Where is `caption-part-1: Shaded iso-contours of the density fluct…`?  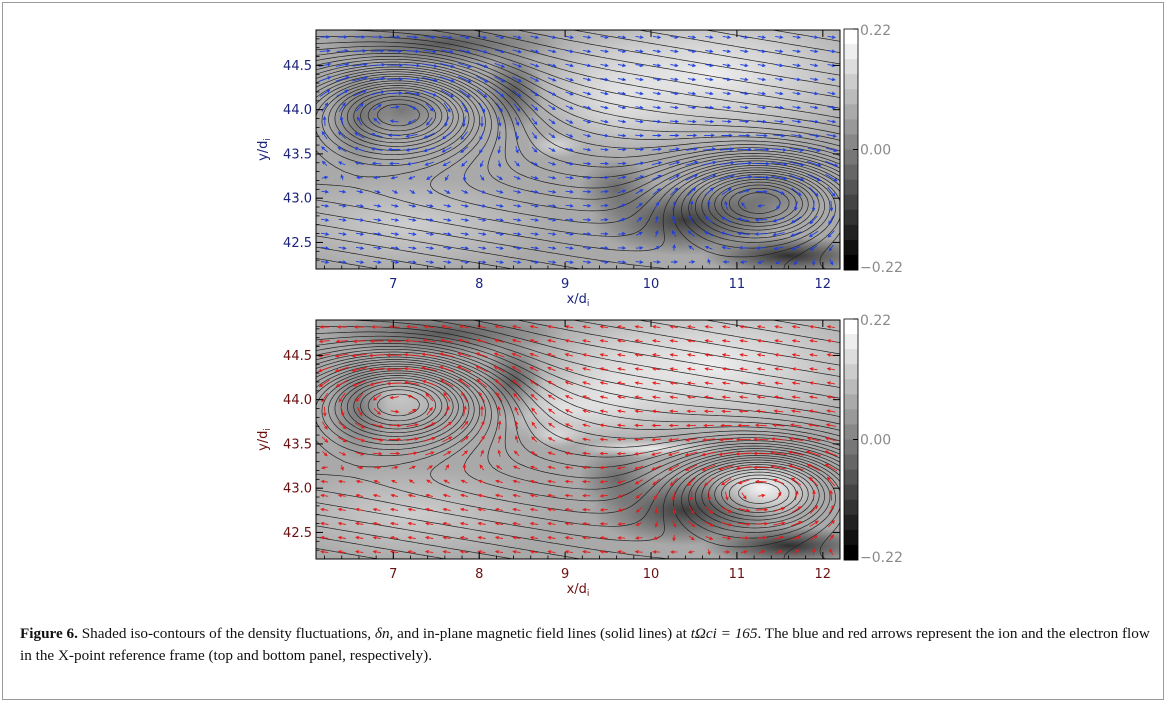 caption-part-1: Shaded iso-contours of the density fluct… is located at coordinates (226, 633).